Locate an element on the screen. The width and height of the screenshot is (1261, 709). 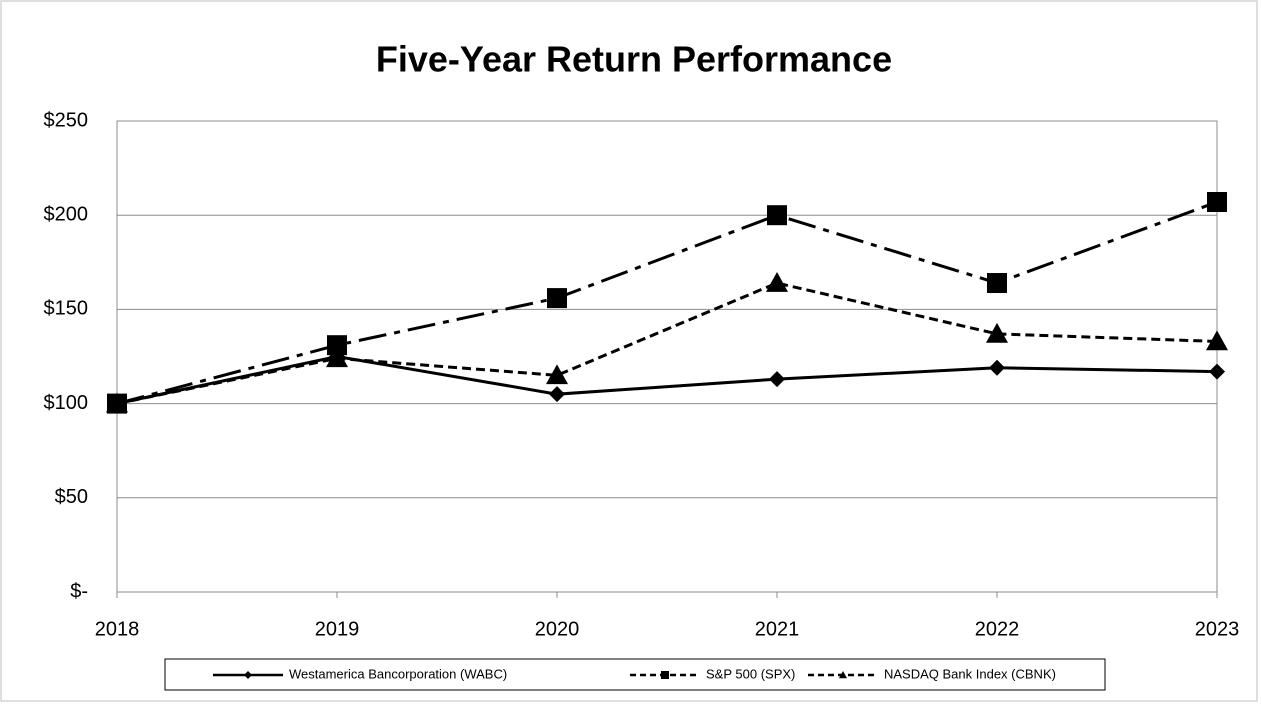
legend-label: Westamerica Bancorporation (WABC) is located at coordinates (398, 673).